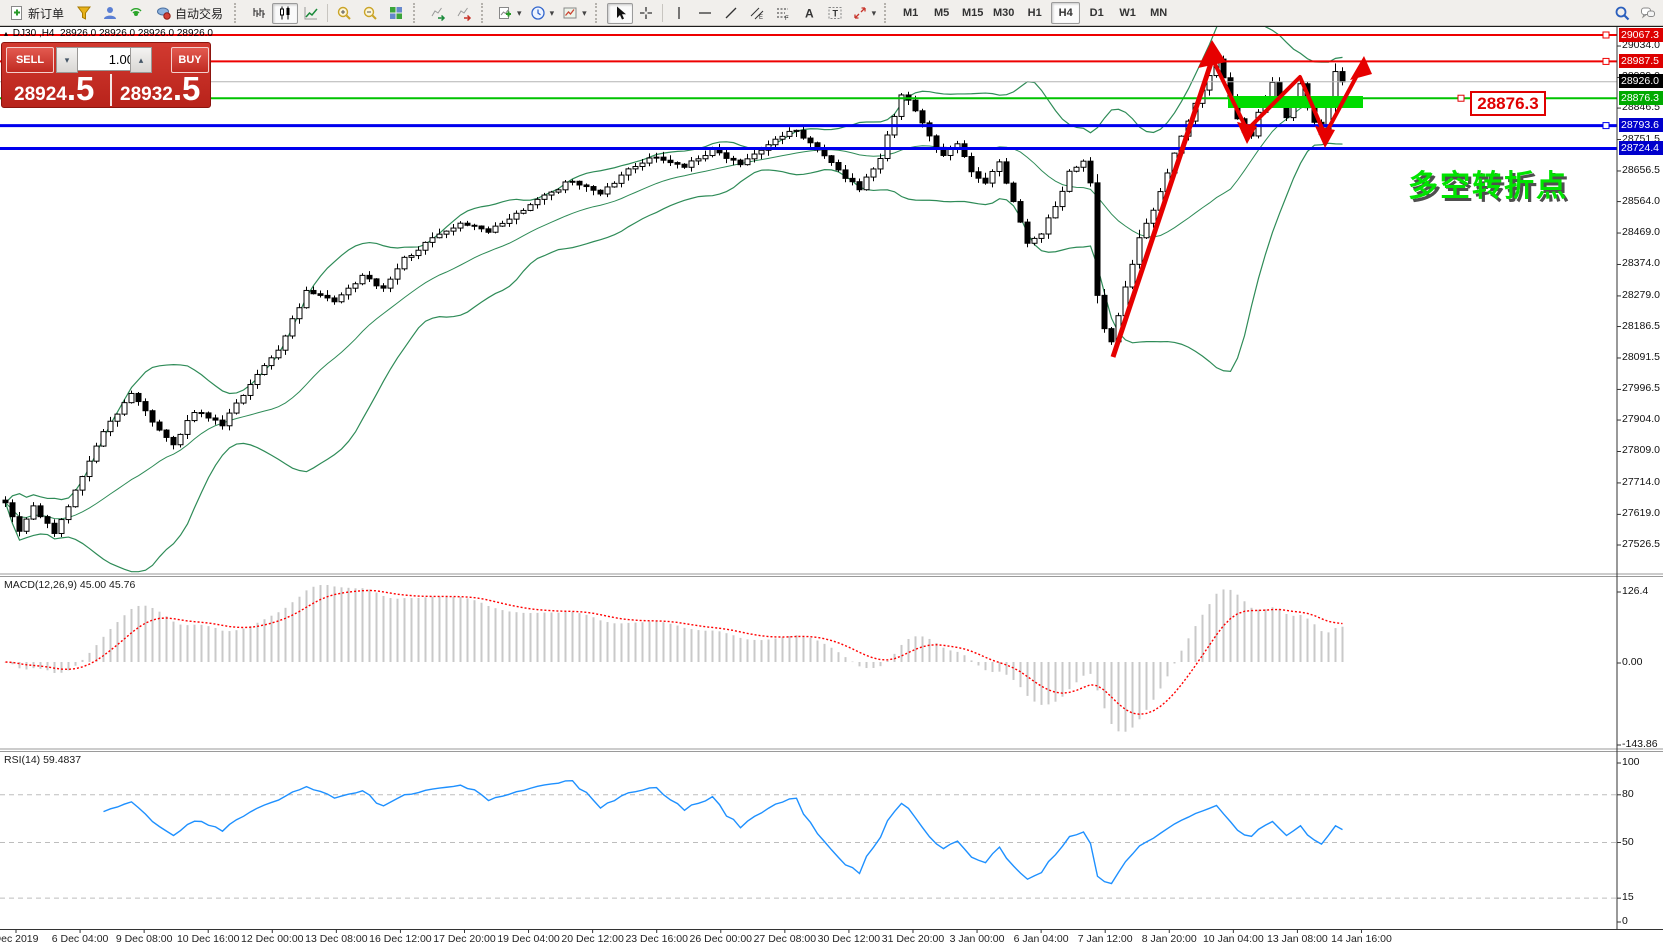 Image resolution: width=1663 pixels, height=947 pixels. What do you see at coordinates (1163, 207) in the screenshot?
I see `impulse-trend-arrow` at bounding box center [1163, 207].